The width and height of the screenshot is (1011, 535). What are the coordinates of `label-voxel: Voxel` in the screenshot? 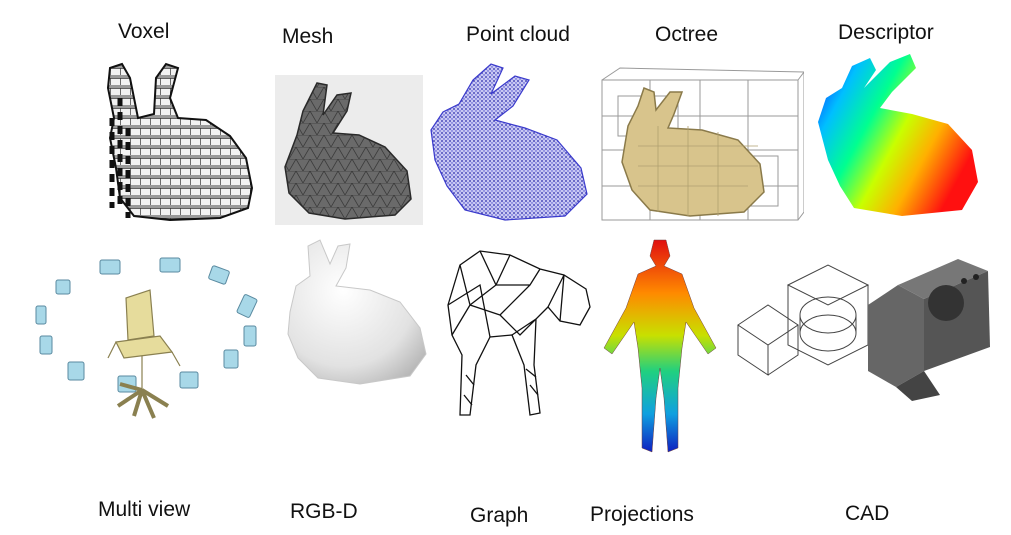 It's located at (144, 31).